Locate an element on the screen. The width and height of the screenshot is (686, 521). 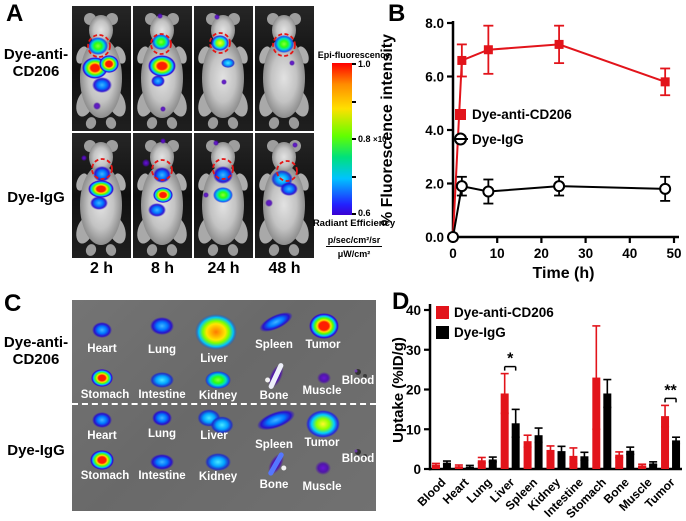
y-tick-label: 0.0 is located at coordinates (434, 237).